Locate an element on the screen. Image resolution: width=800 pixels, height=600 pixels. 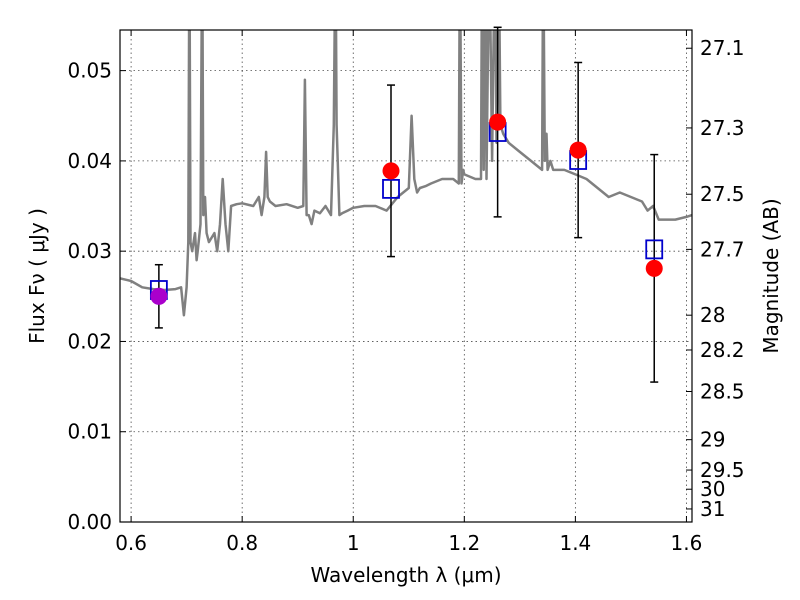
x-tick-label: 1.4 is located at coordinates (575, 543).